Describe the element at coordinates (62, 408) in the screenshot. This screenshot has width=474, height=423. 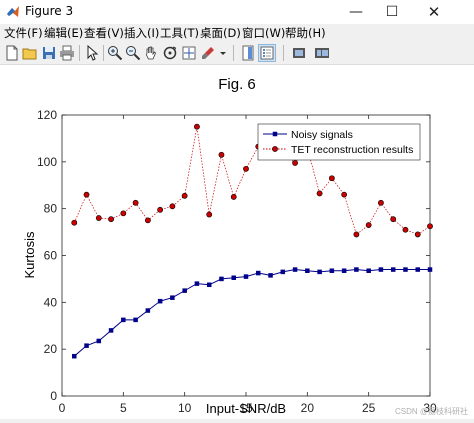
I see `x-tick-label: 0` at that location.